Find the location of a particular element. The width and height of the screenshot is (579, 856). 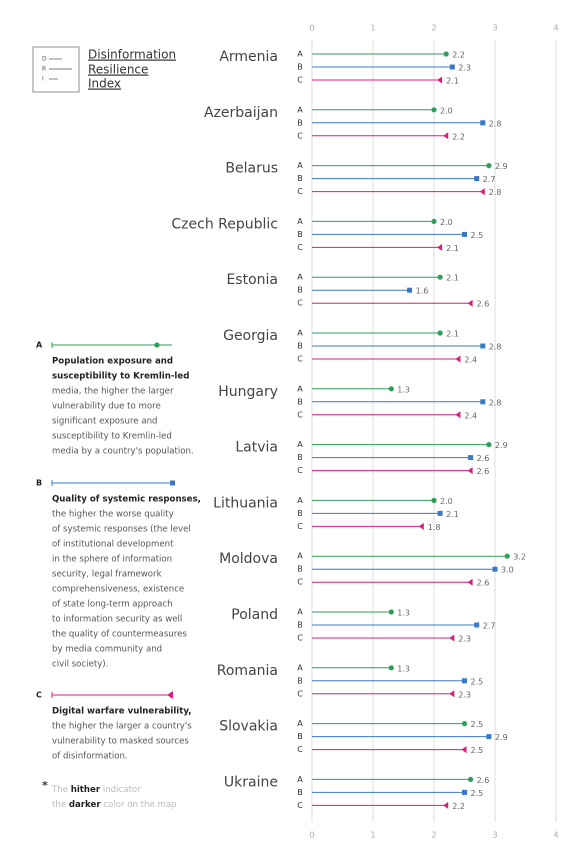

legend-title: Digital warfare vulnerability, is located at coordinates (122, 712).